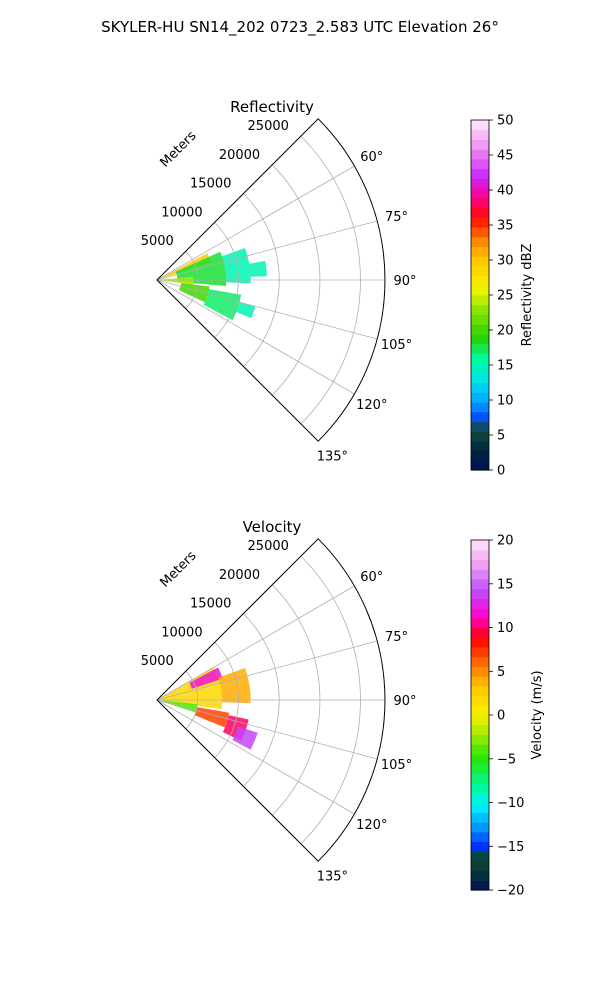 This screenshot has height=1000, width=600. I want to click on radial-tick-label: 15000, so click(210, 184).